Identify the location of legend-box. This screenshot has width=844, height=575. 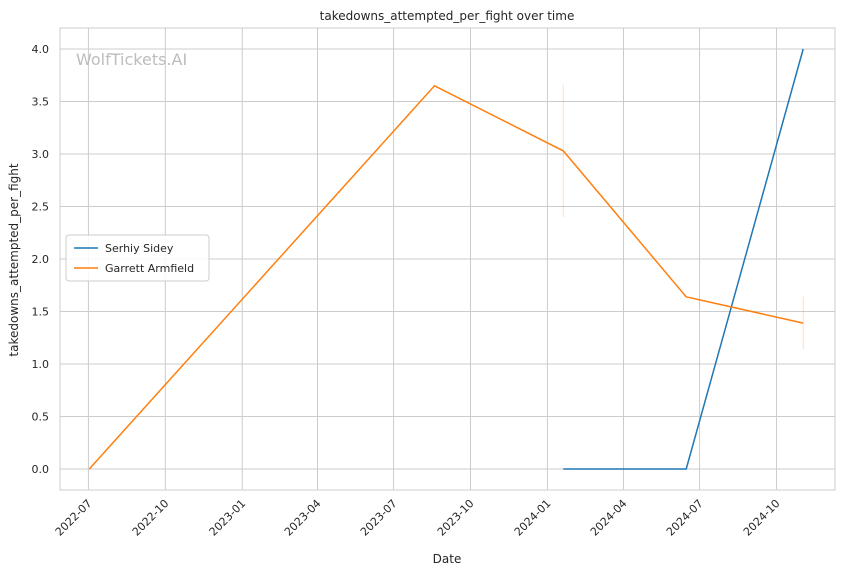
(137, 258).